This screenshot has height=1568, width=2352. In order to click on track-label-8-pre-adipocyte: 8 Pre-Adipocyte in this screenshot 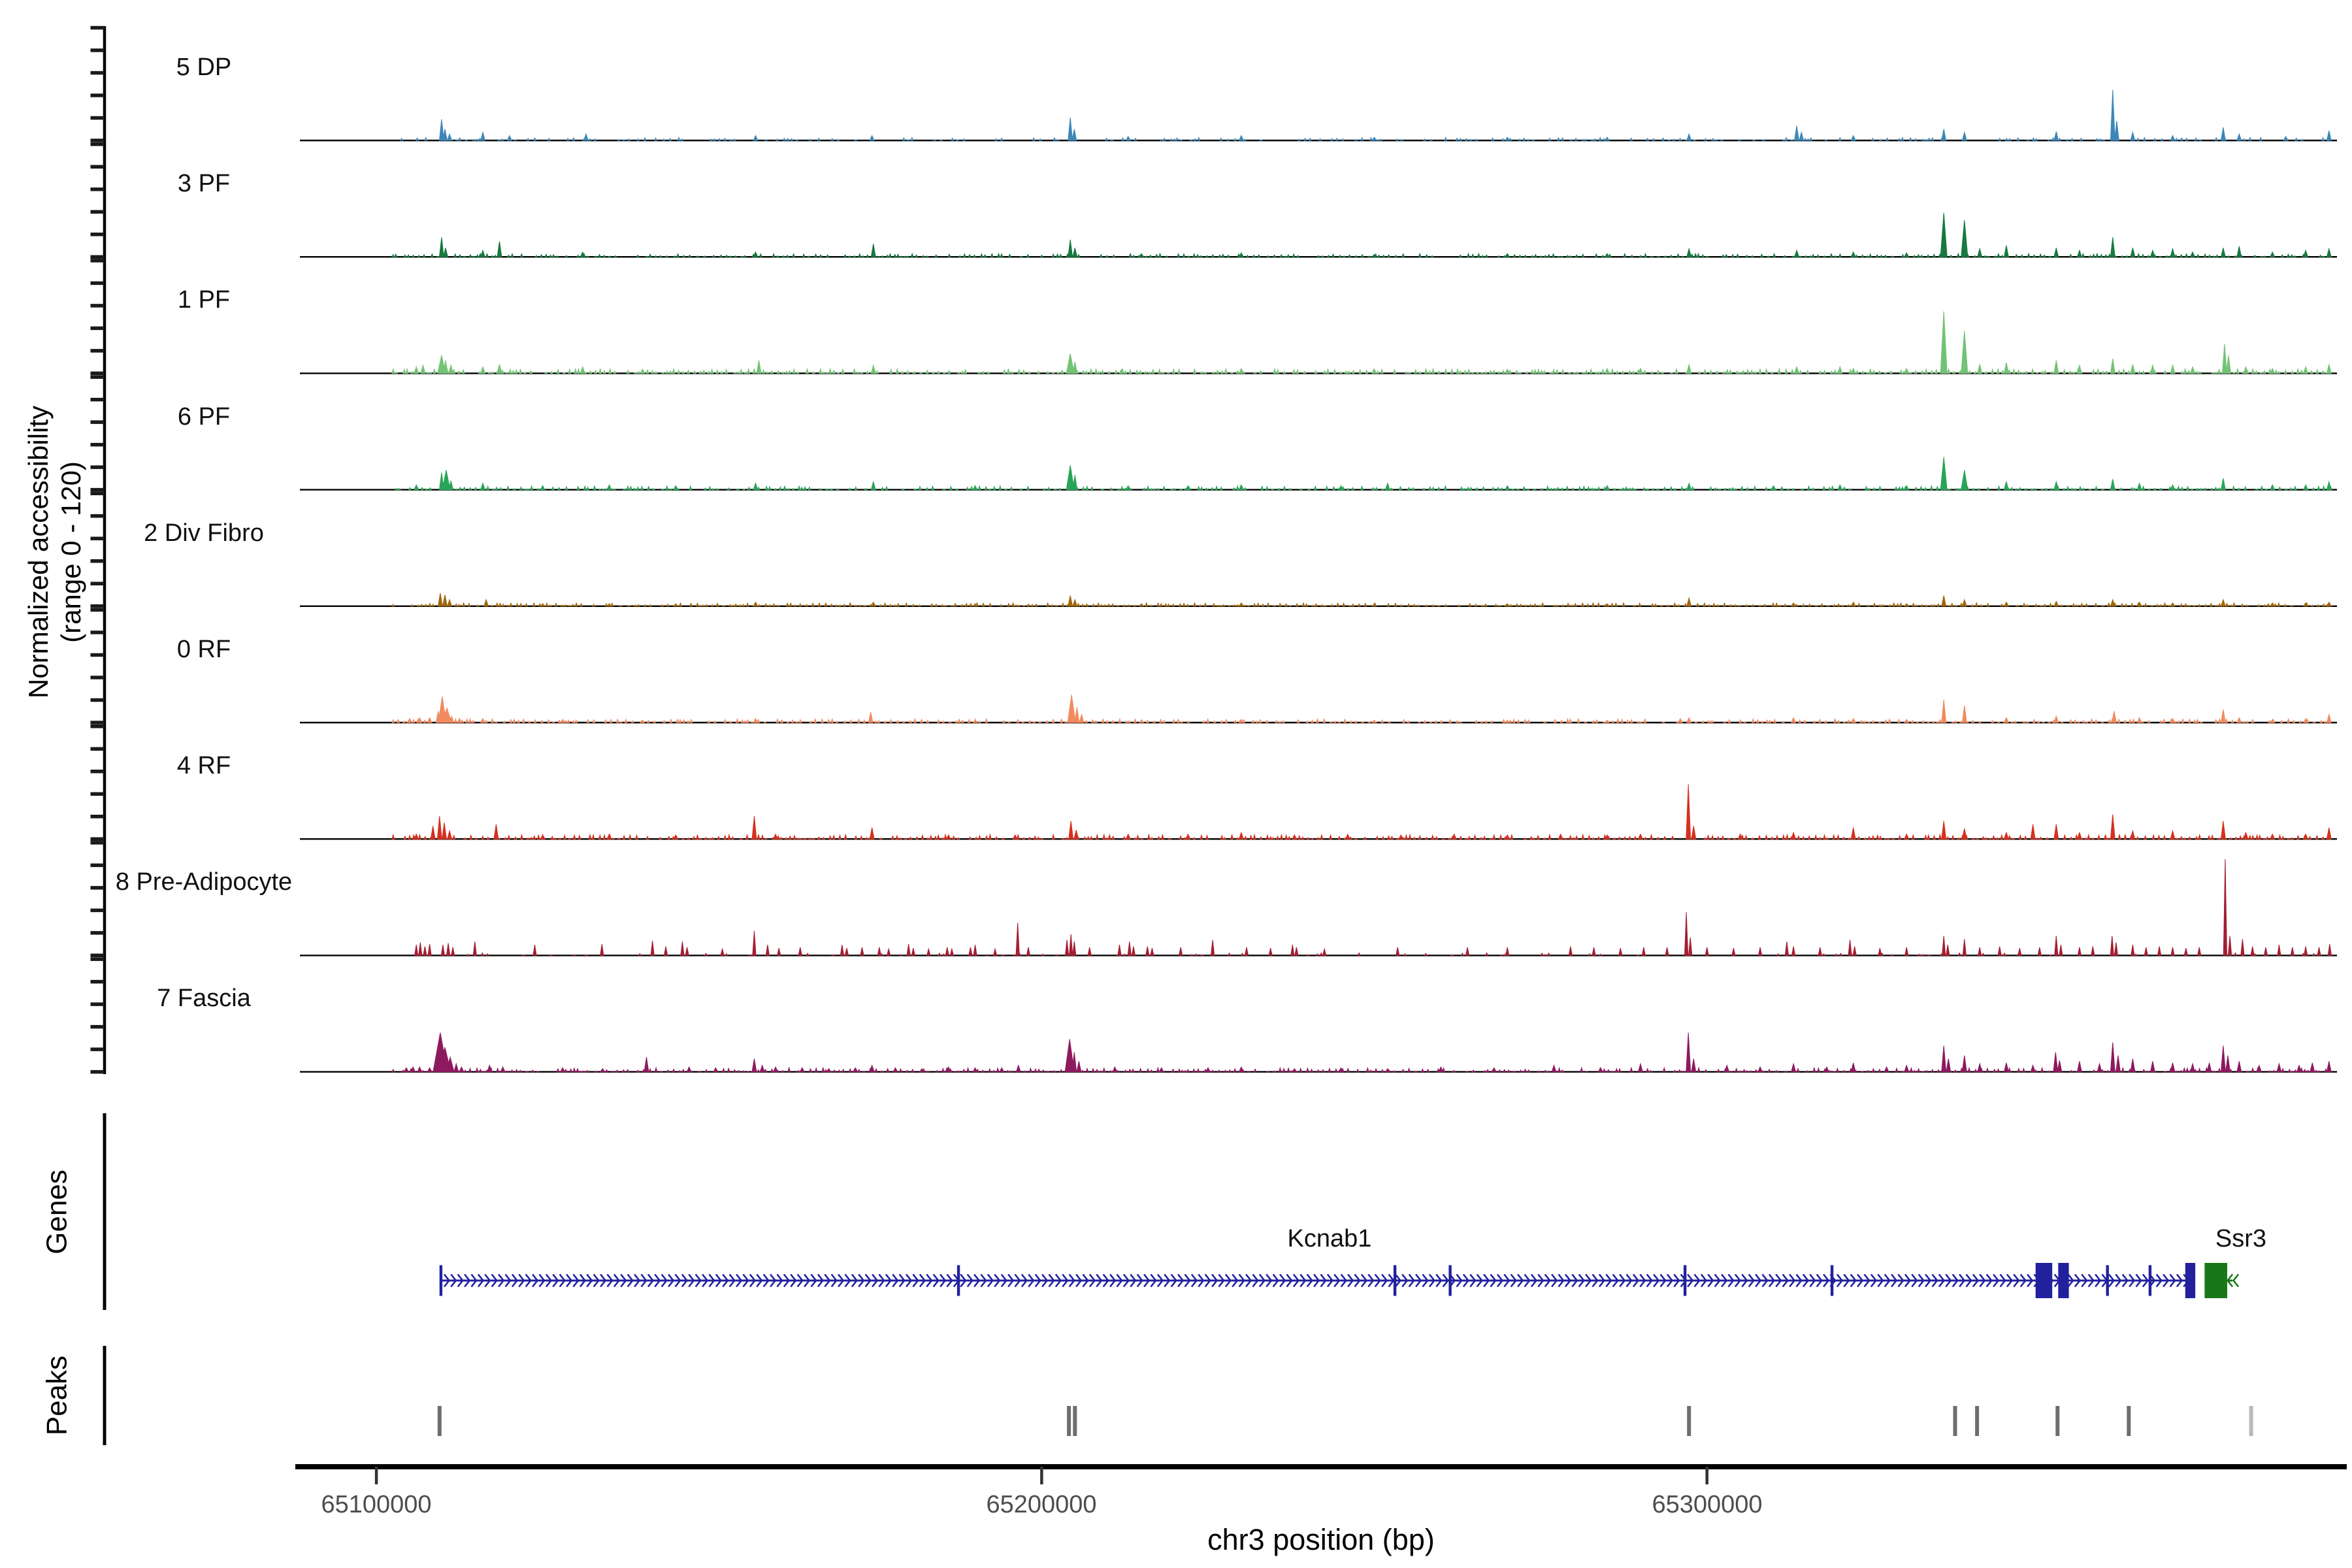, I will do `click(204, 882)`.